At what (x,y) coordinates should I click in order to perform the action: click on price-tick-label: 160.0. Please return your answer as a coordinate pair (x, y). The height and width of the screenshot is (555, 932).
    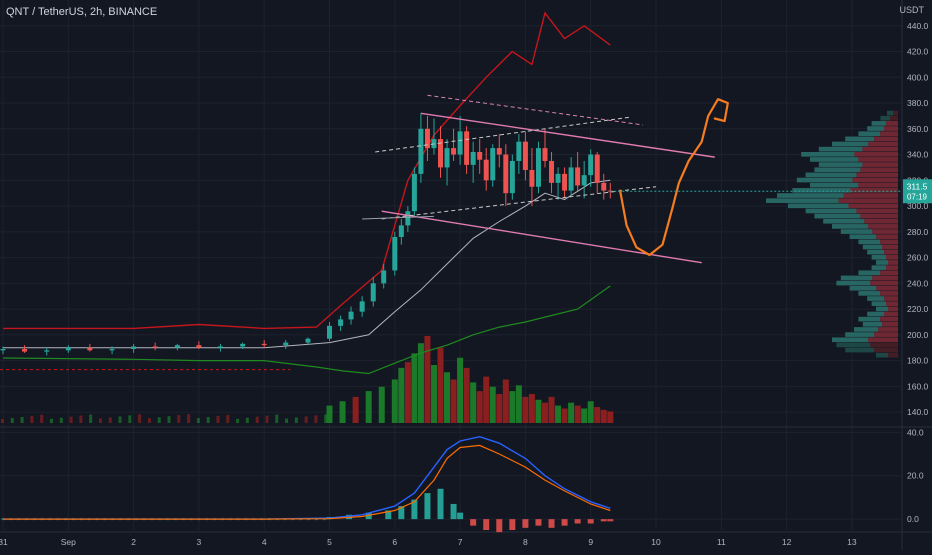
    Looking at the image, I should click on (918, 386).